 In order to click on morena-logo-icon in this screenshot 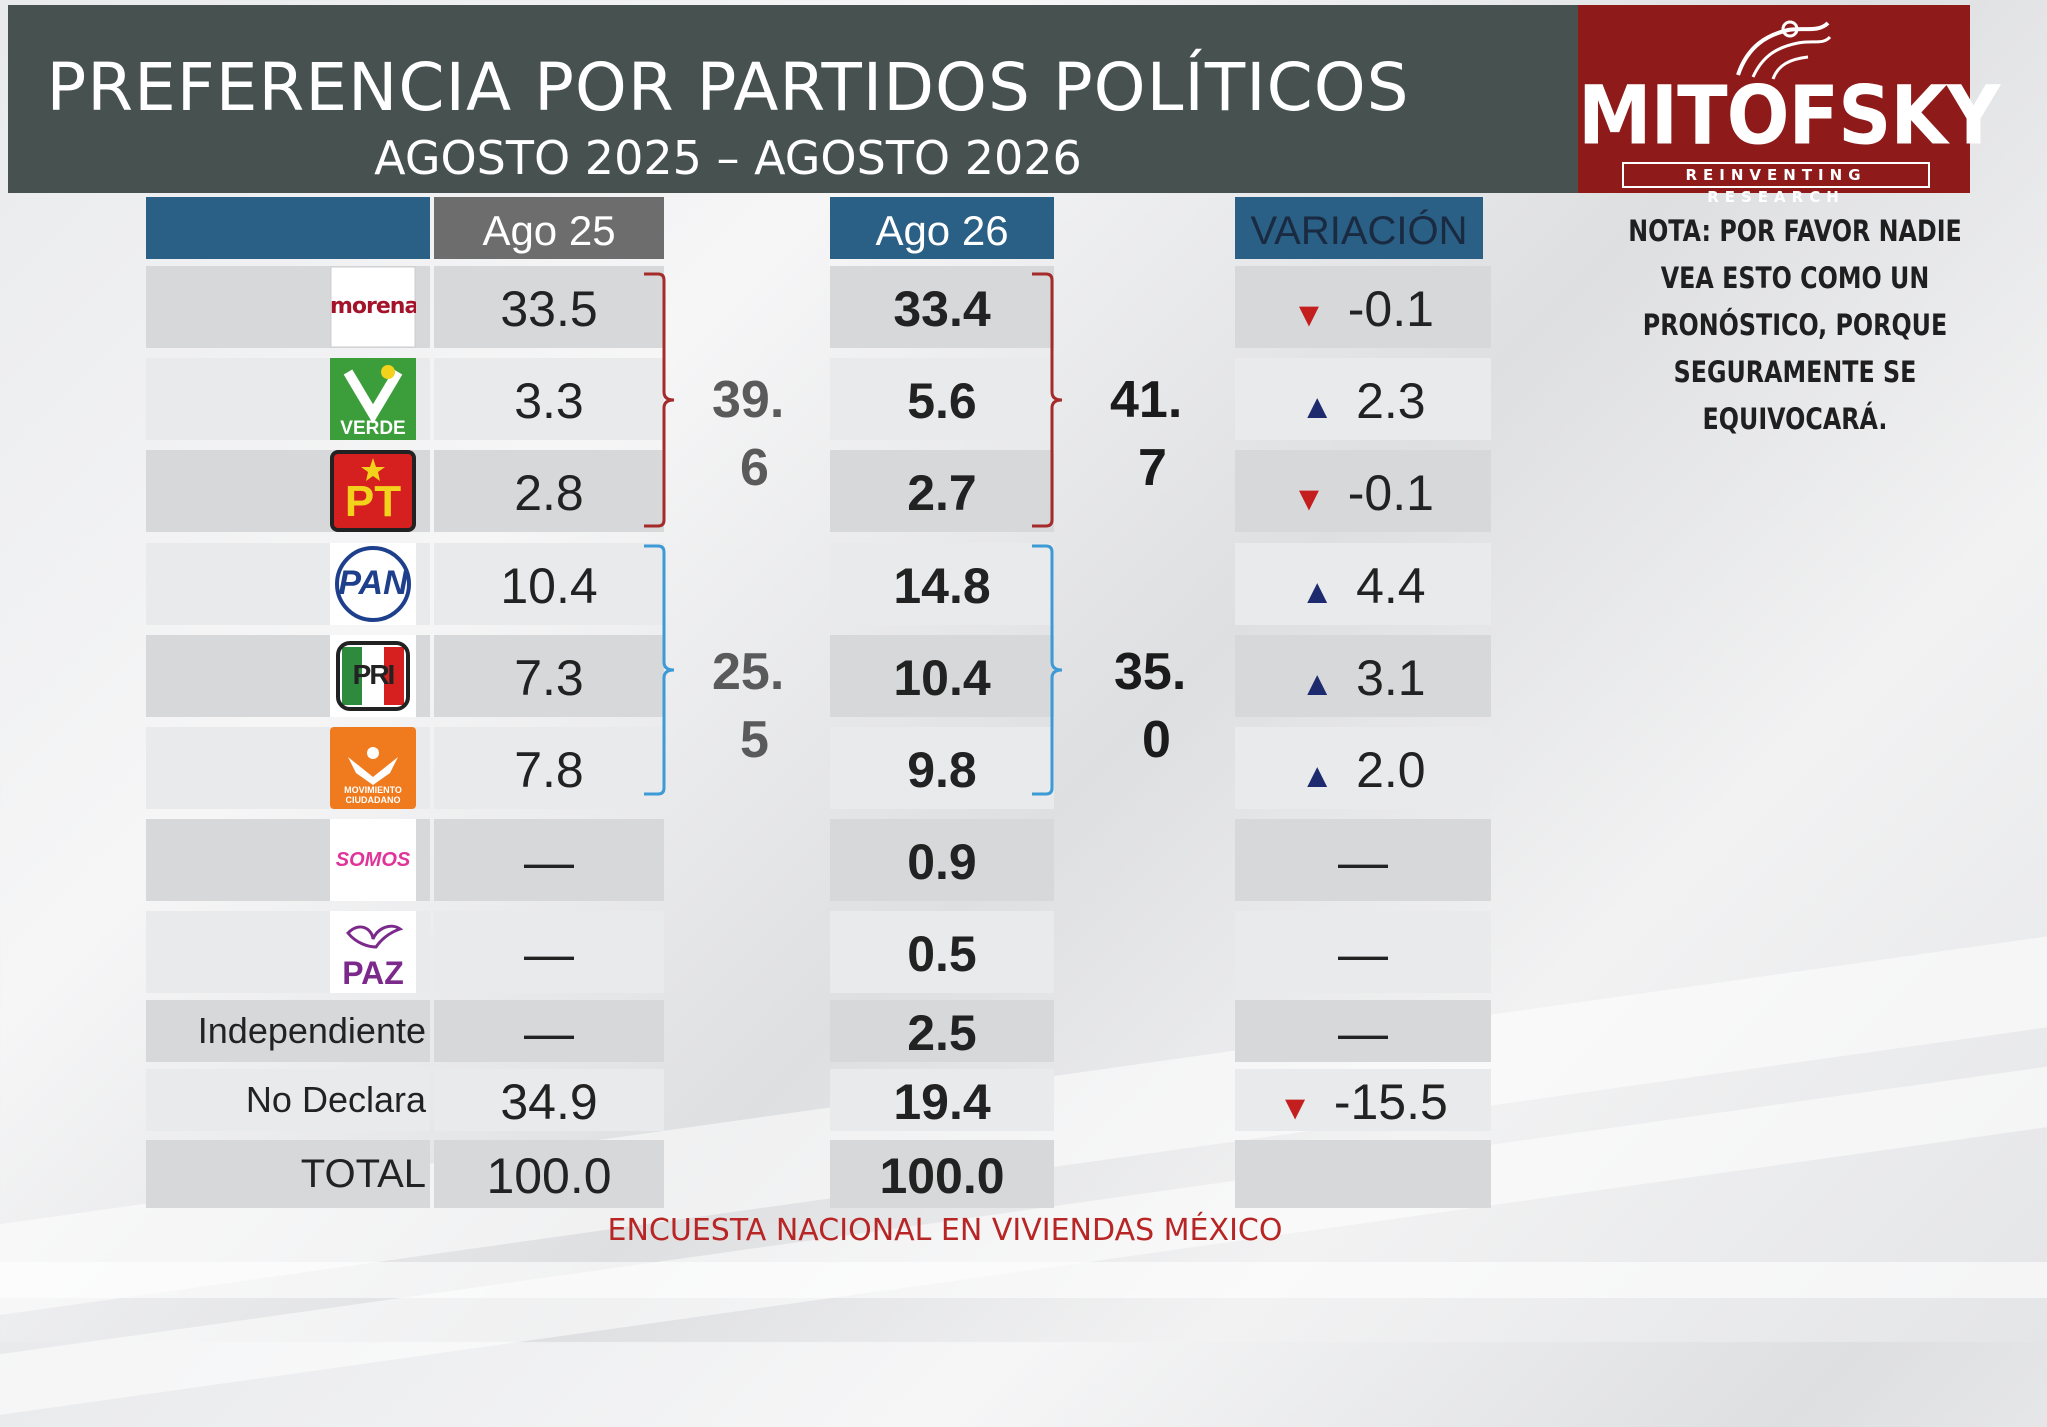, I will do `click(373, 307)`.